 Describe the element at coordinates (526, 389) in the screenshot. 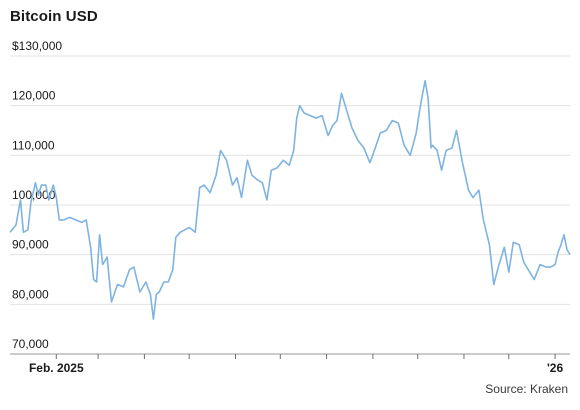

I see `source-note: Source: Kraken` at that location.